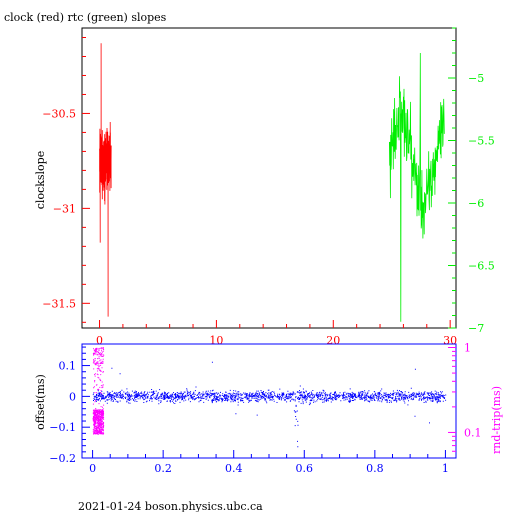 Image resolution: width=512 pixels, height=512 pixels. I want to click on bottom-left-tick-label: 0.1, so click(68, 366).